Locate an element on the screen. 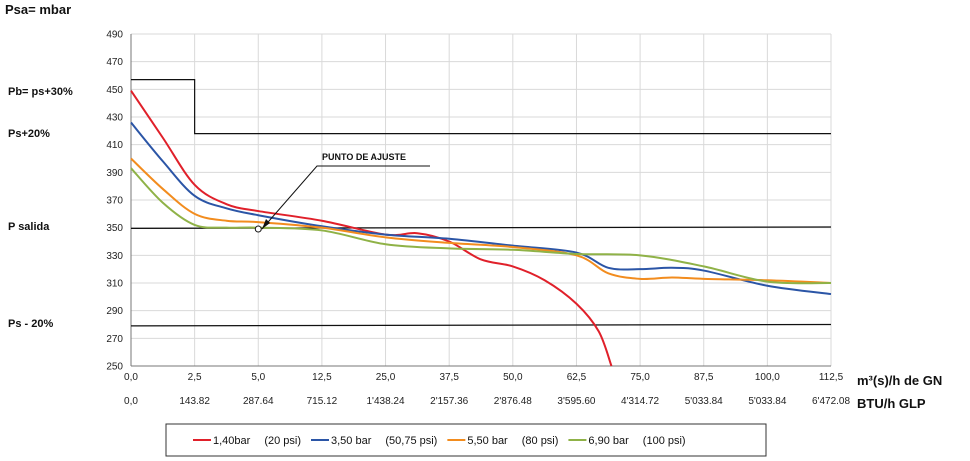 The width and height of the screenshot is (970, 461). x-tick-label-glp: 2'157.36 is located at coordinates (449, 401).